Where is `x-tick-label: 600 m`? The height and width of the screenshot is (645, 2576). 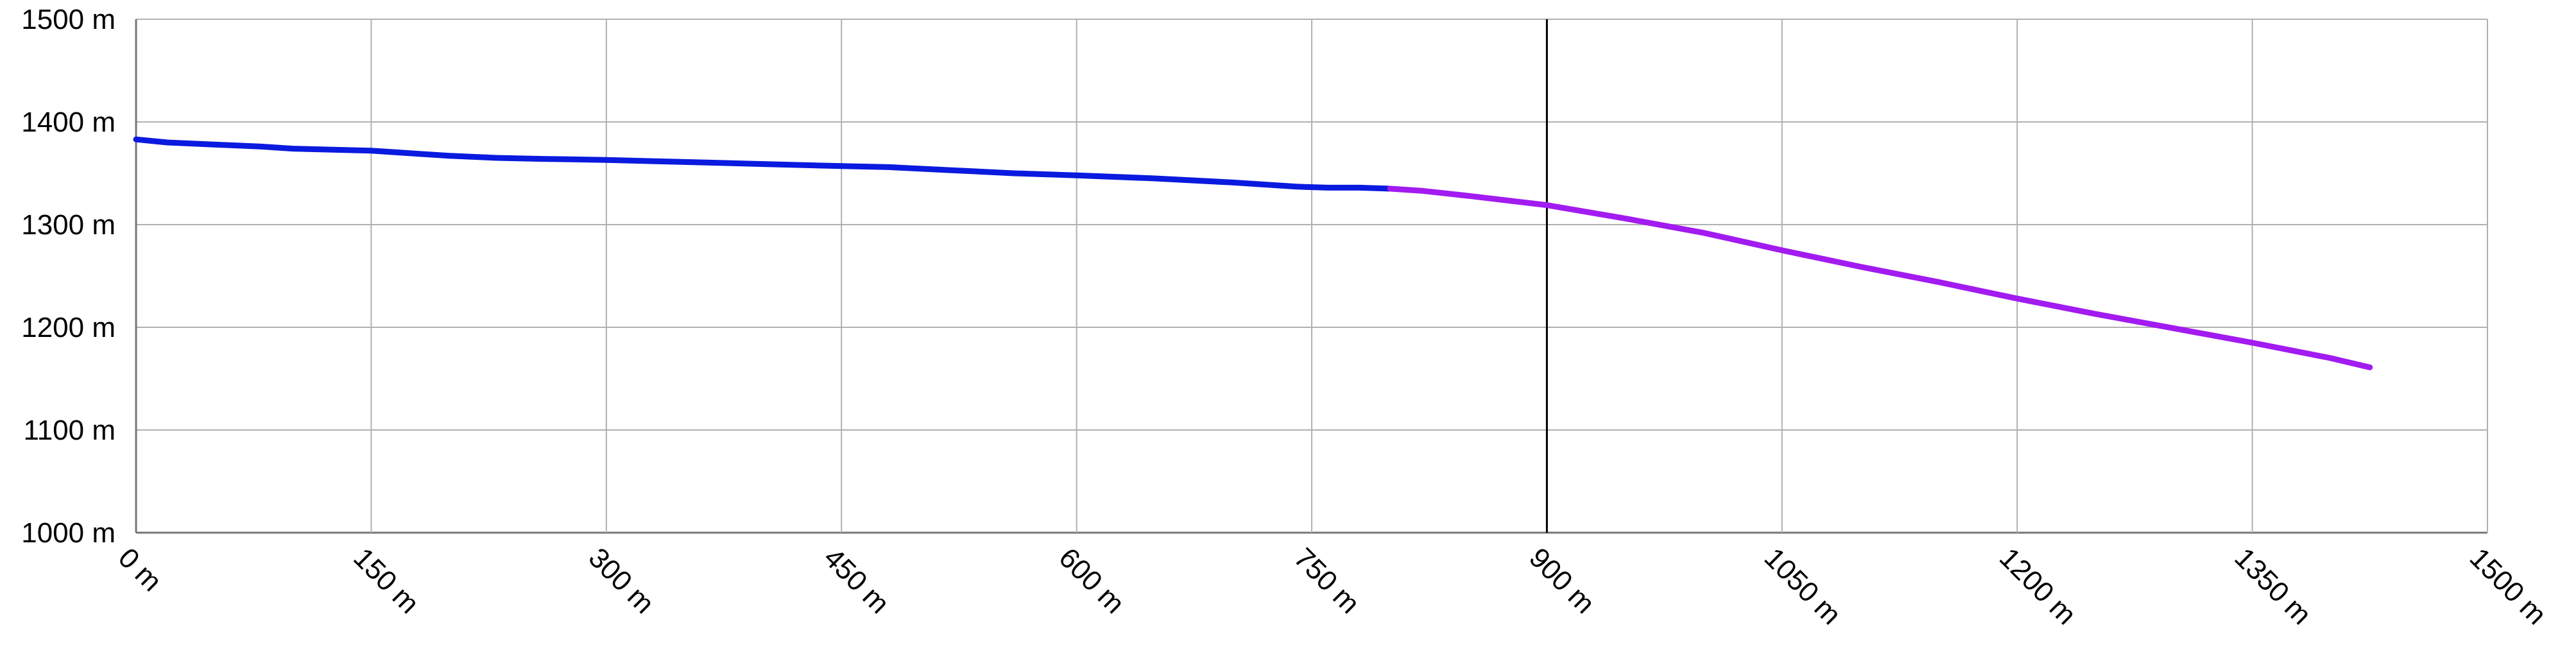
x-tick-label: 600 m is located at coordinates (1091, 580).